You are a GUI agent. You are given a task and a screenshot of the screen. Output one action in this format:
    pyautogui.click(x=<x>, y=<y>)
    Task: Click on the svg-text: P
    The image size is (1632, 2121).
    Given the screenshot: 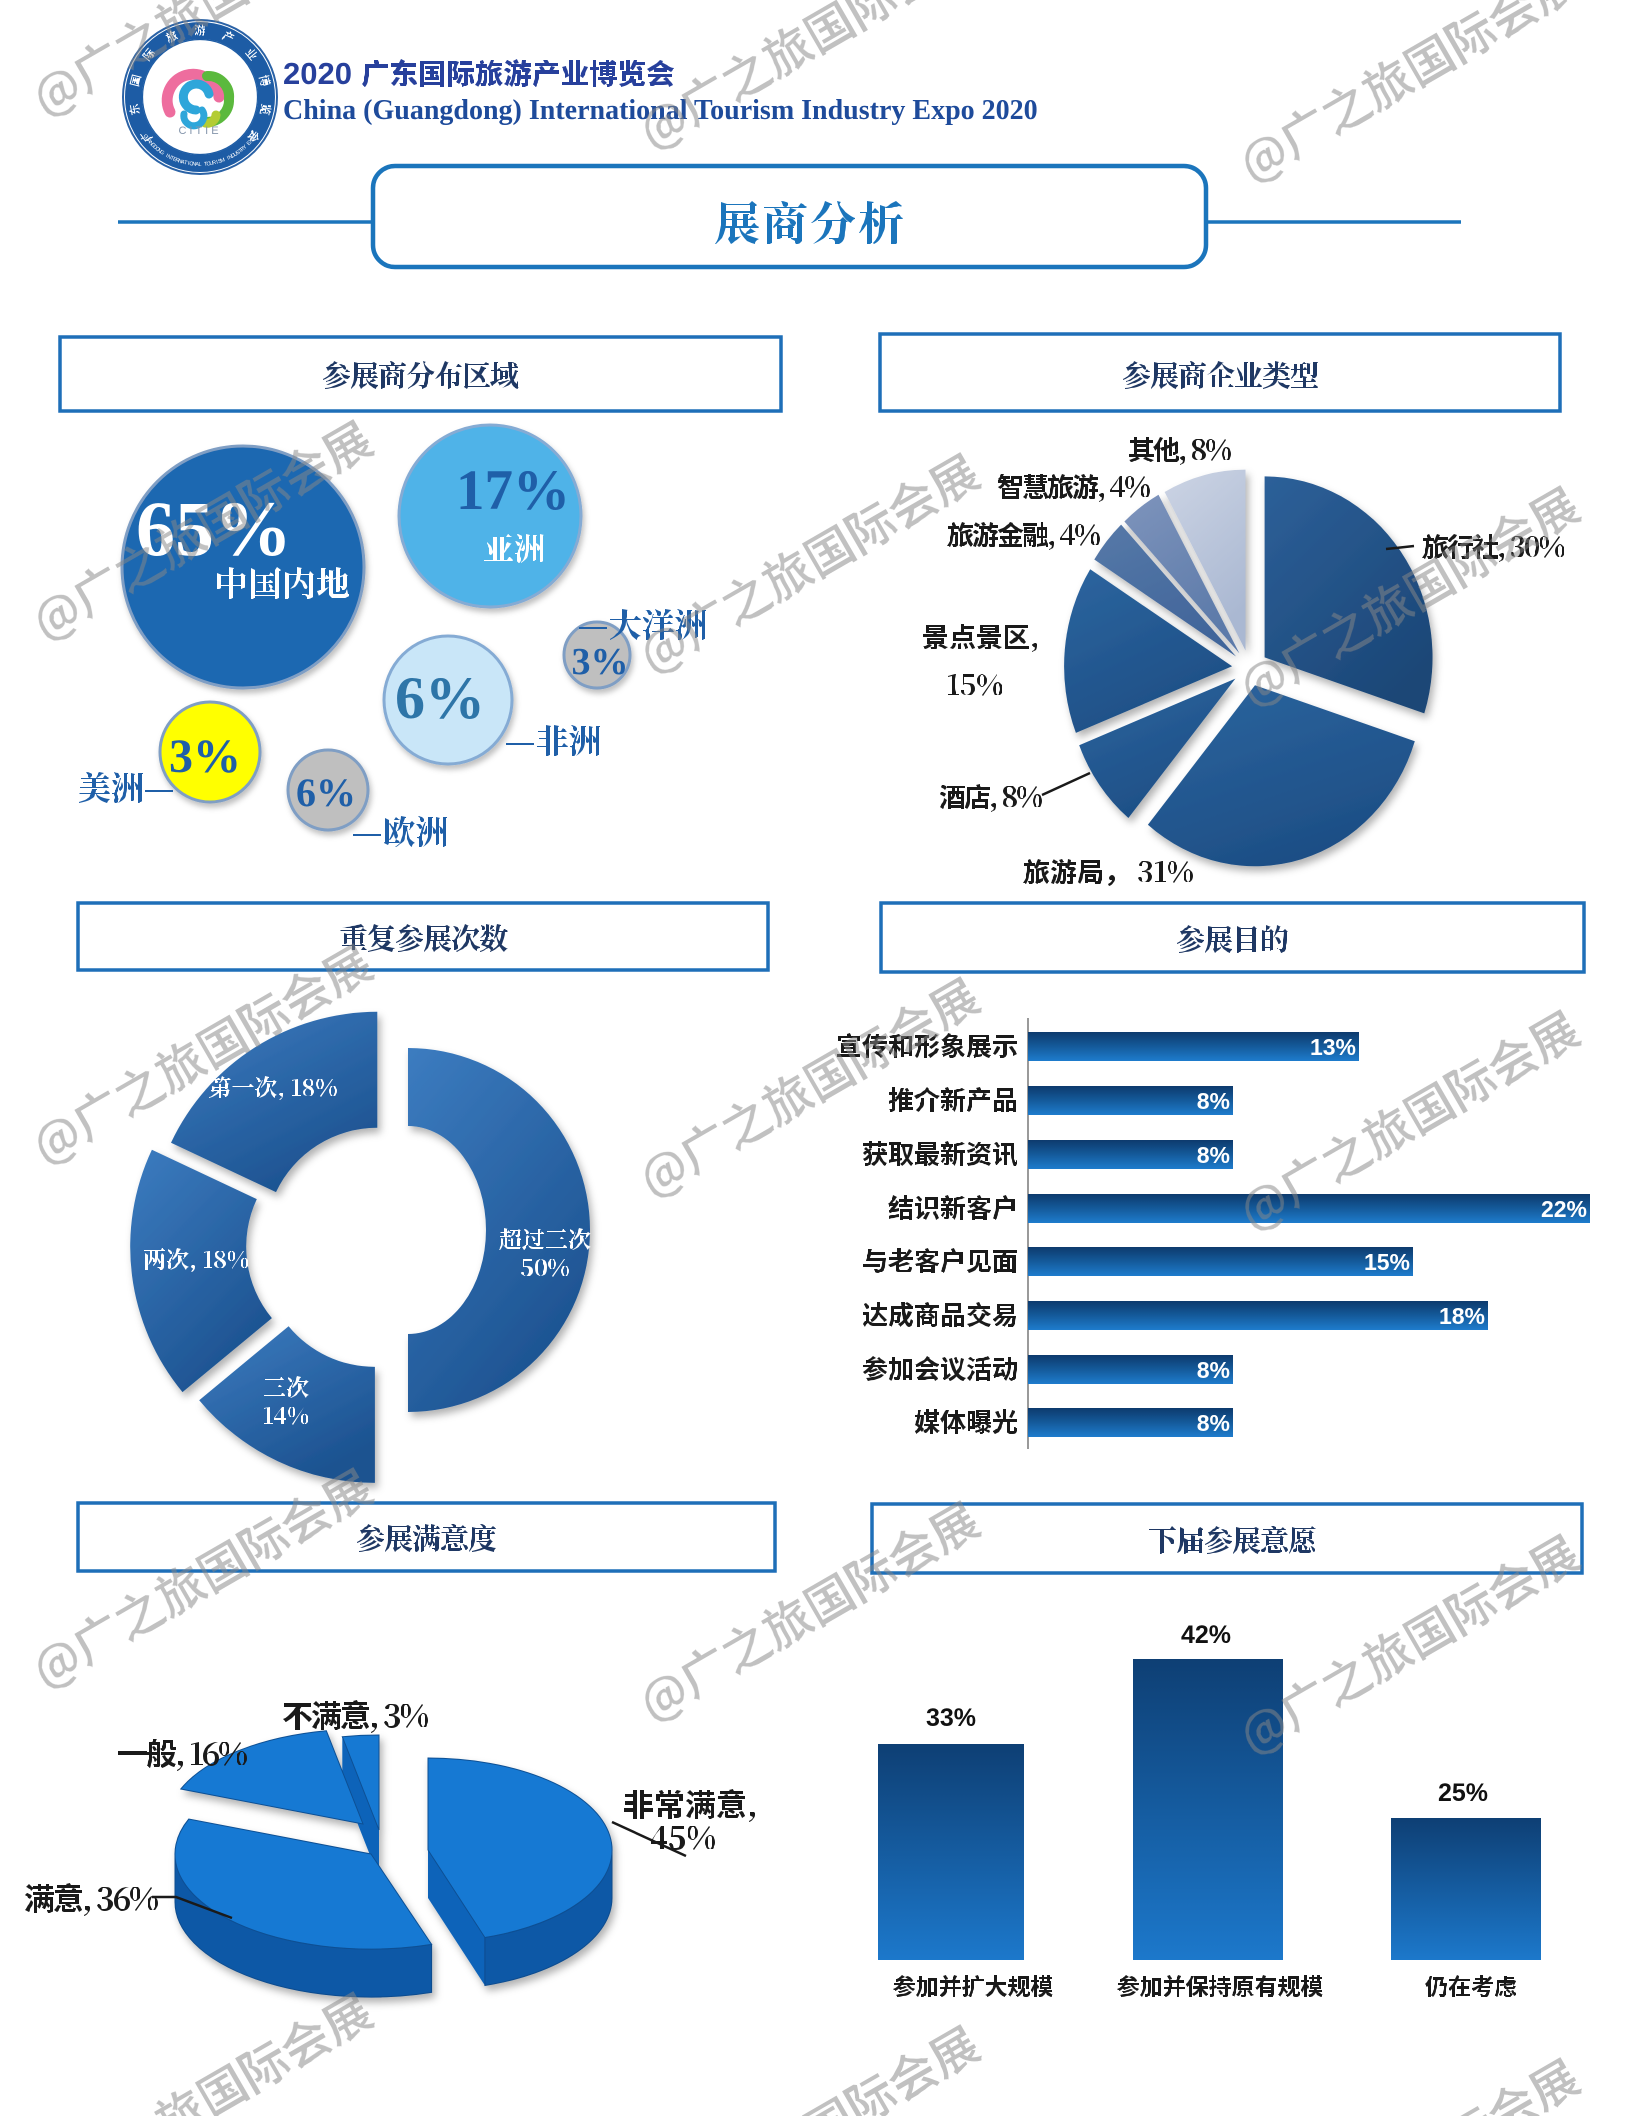 What is the action you would take?
    pyautogui.click(x=253, y=139)
    